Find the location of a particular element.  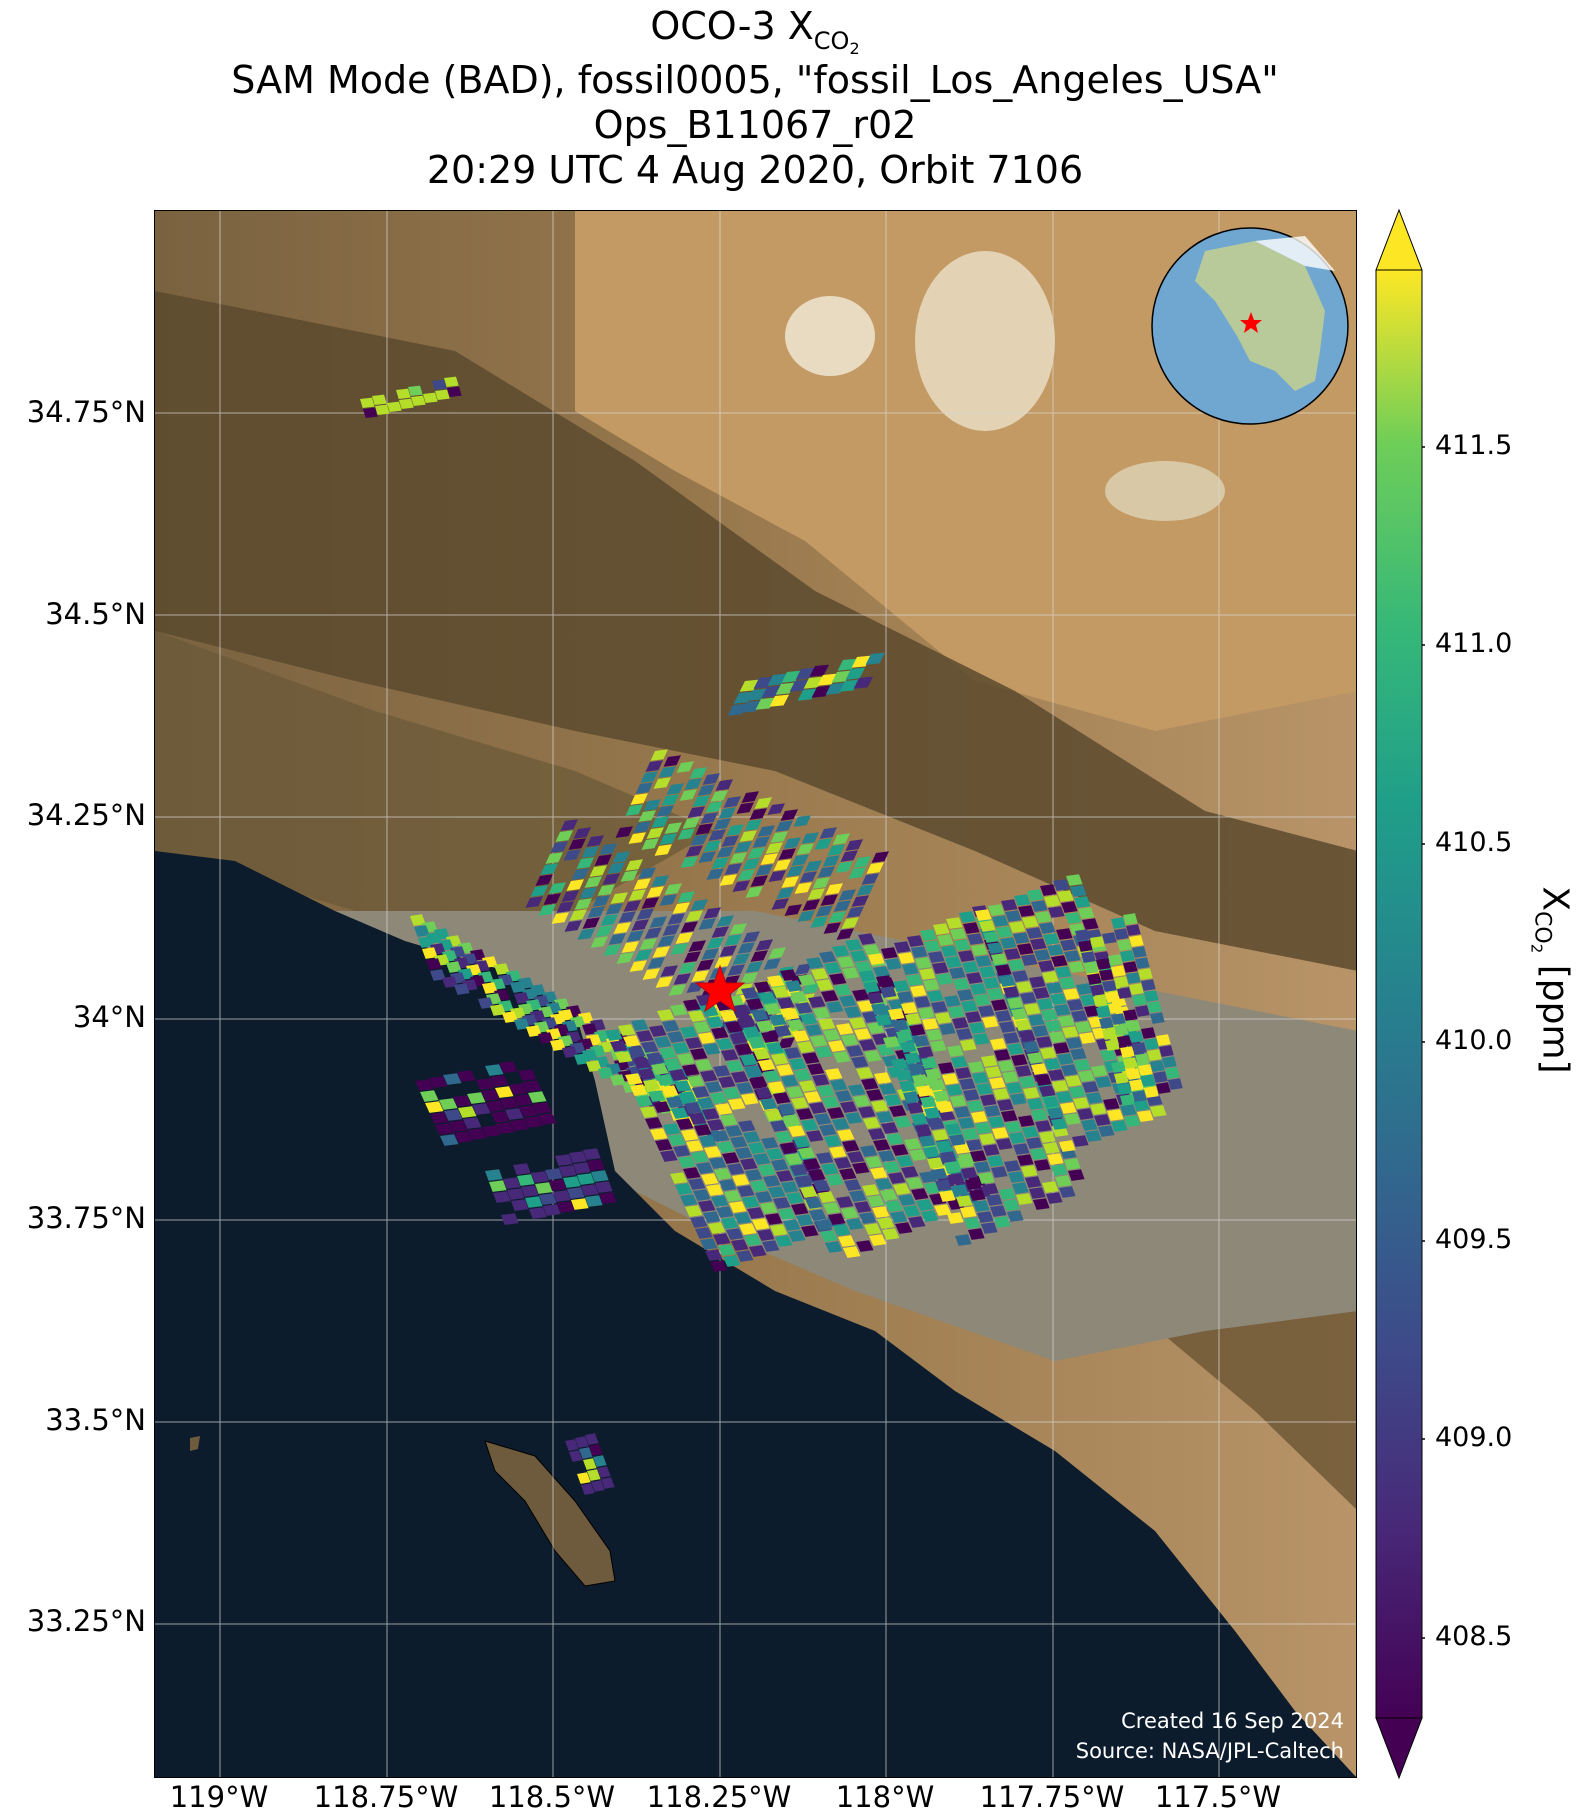

lat-label: 33.5°N is located at coordinates (95, 1420).